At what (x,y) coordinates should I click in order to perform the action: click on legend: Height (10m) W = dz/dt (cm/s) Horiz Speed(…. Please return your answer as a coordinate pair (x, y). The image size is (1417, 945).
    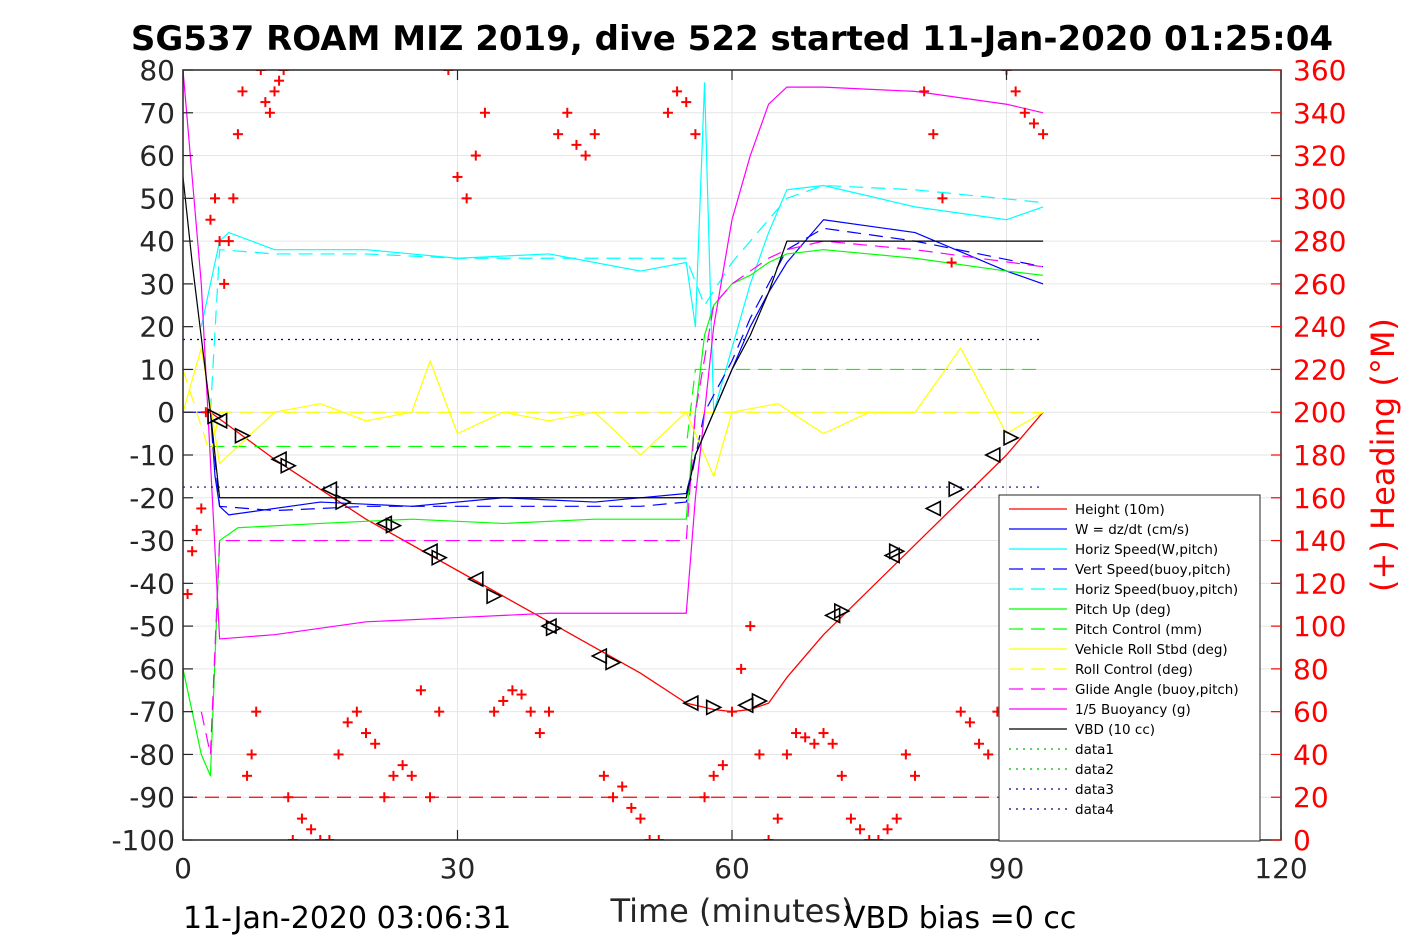
    Looking at the image, I should click on (1129, 668).